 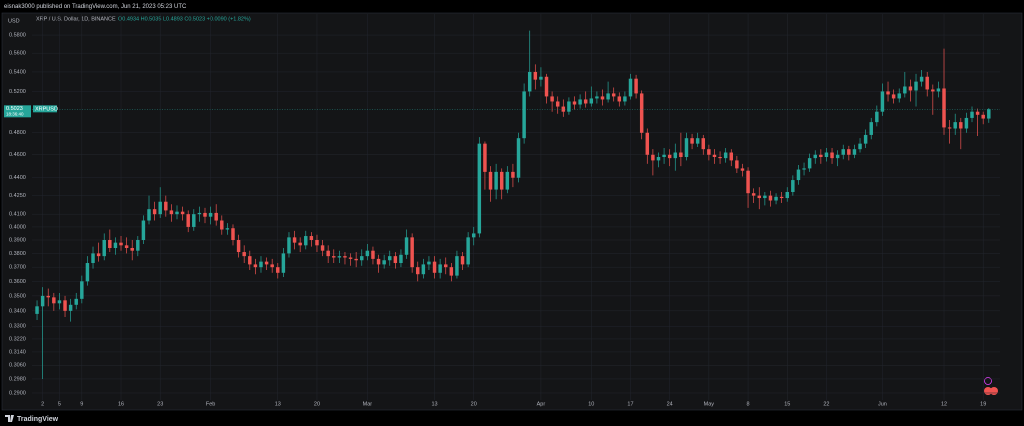 I want to click on y-tick-label: 0.4100, so click(x=17, y=215).